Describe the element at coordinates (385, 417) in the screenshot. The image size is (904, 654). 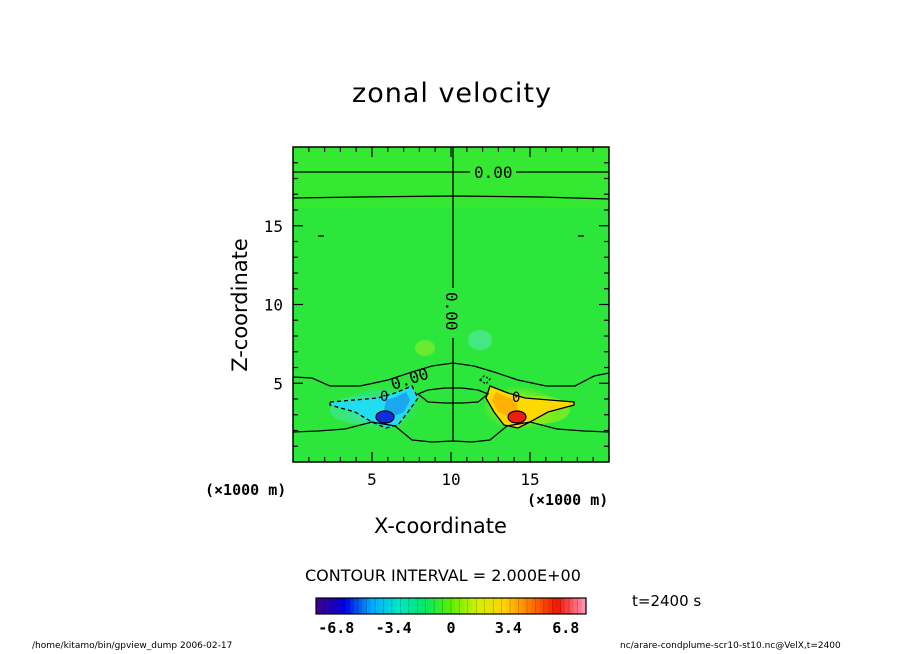
I see `negative-core` at that location.